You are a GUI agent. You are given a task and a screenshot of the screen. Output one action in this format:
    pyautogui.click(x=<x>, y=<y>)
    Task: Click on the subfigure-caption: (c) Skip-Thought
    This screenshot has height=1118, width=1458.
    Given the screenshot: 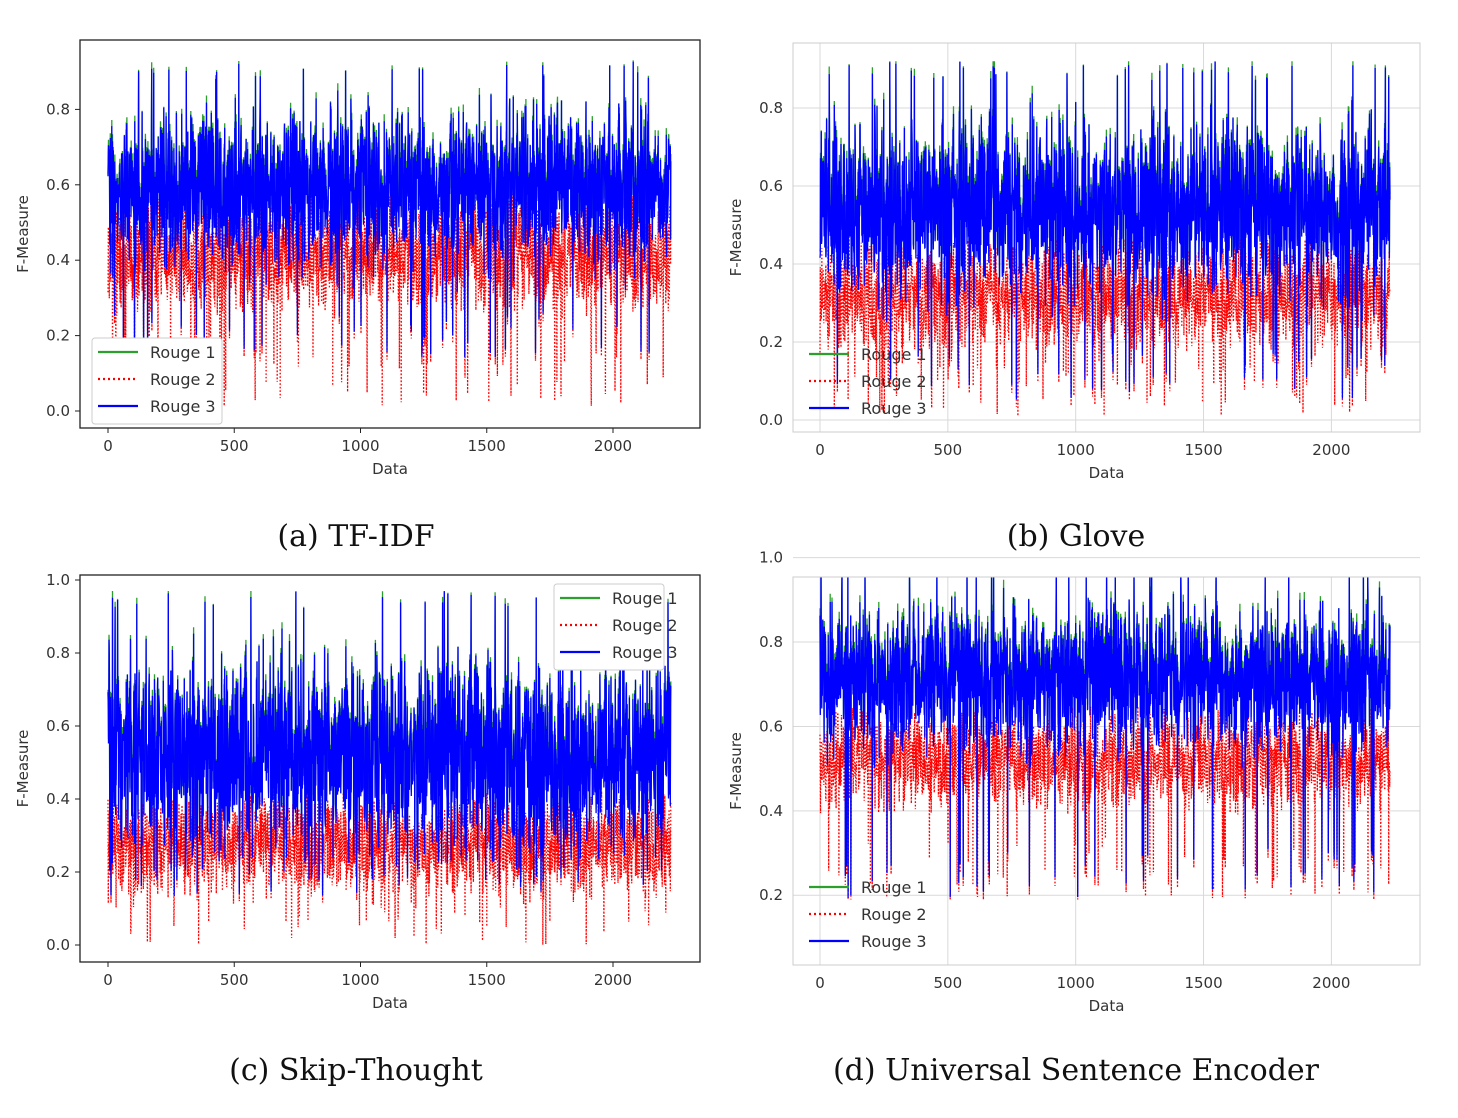 What is the action you would take?
    pyautogui.click(x=356, y=1070)
    